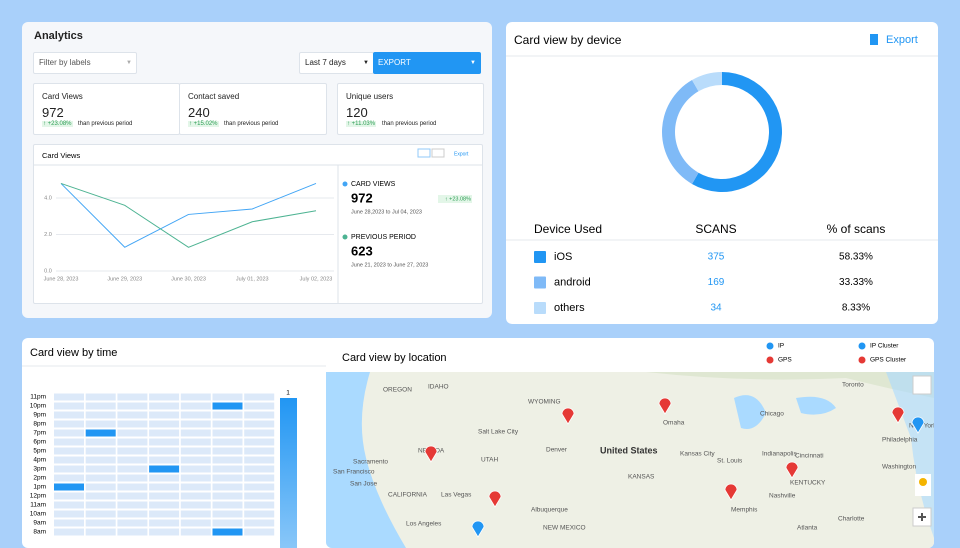 The image size is (960, 548). What do you see at coordinates (455, 199) in the screenshot?
I see `change-badge` at bounding box center [455, 199].